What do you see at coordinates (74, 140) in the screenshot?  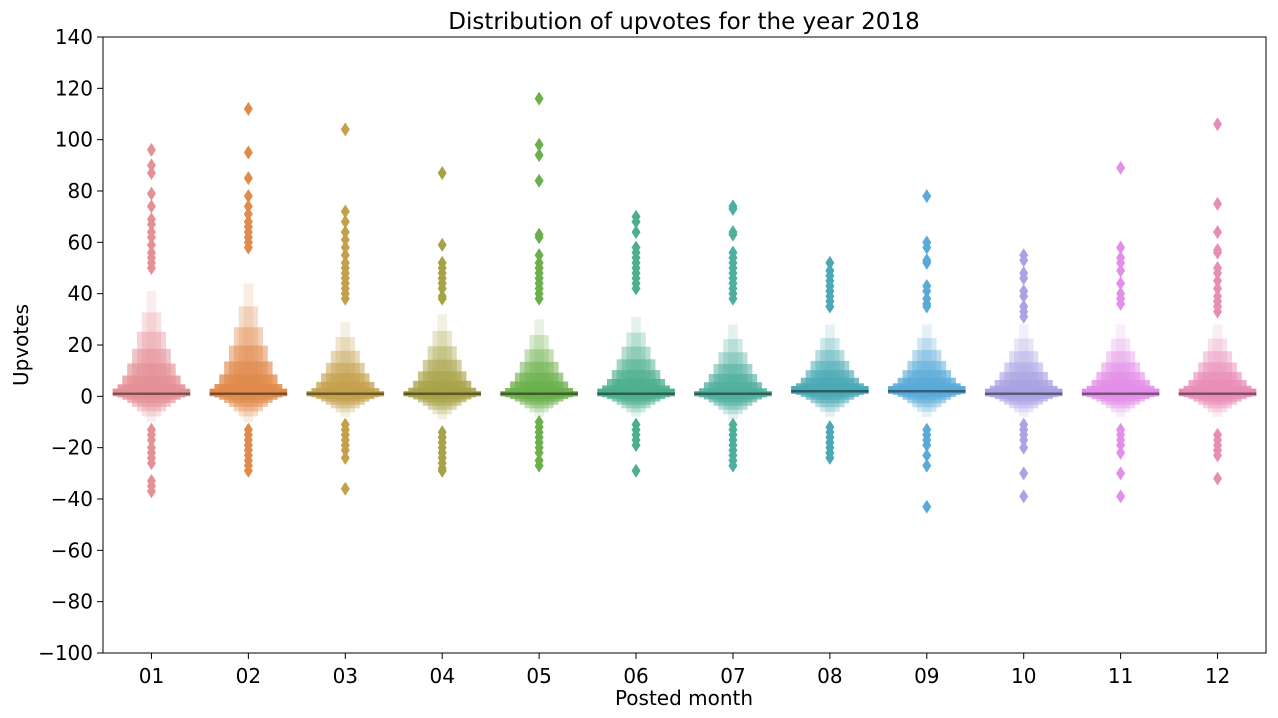 I see `y-tick-label: 100` at bounding box center [74, 140].